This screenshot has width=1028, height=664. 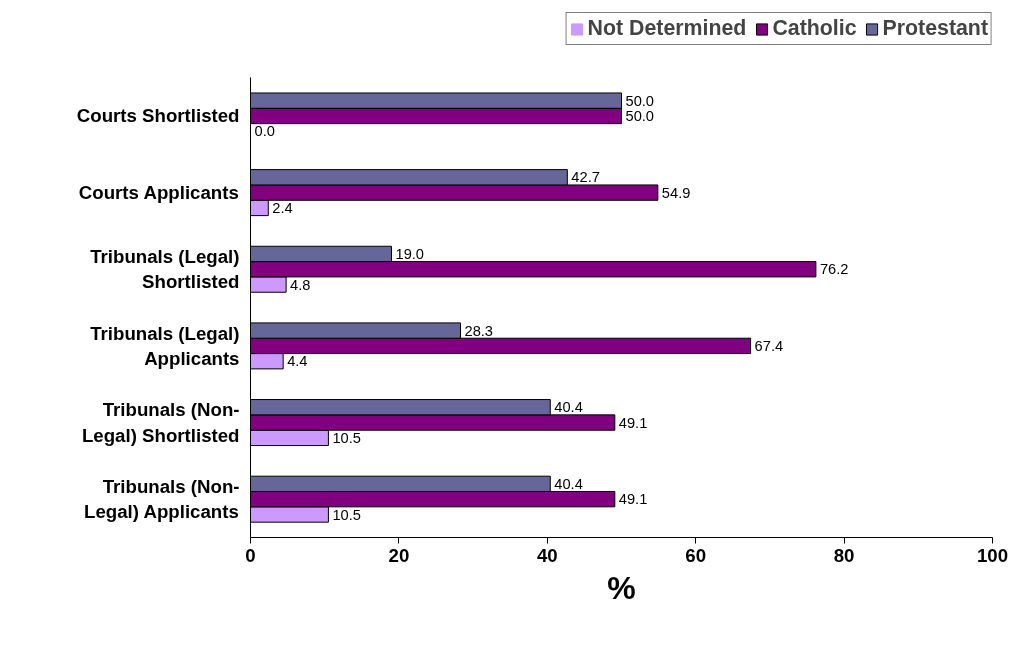 I want to click on data-label: 28.3, so click(x=479, y=330).